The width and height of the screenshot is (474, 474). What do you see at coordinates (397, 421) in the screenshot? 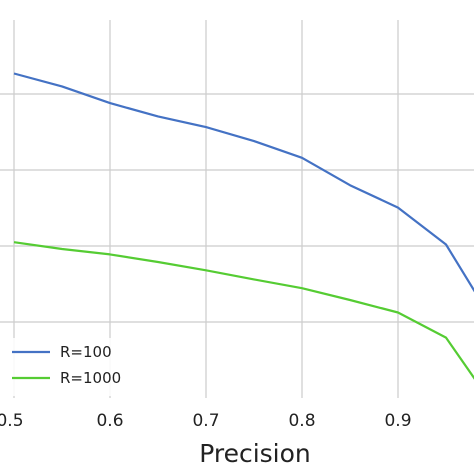
I see `x-tick-label: 0.9` at bounding box center [397, 421].